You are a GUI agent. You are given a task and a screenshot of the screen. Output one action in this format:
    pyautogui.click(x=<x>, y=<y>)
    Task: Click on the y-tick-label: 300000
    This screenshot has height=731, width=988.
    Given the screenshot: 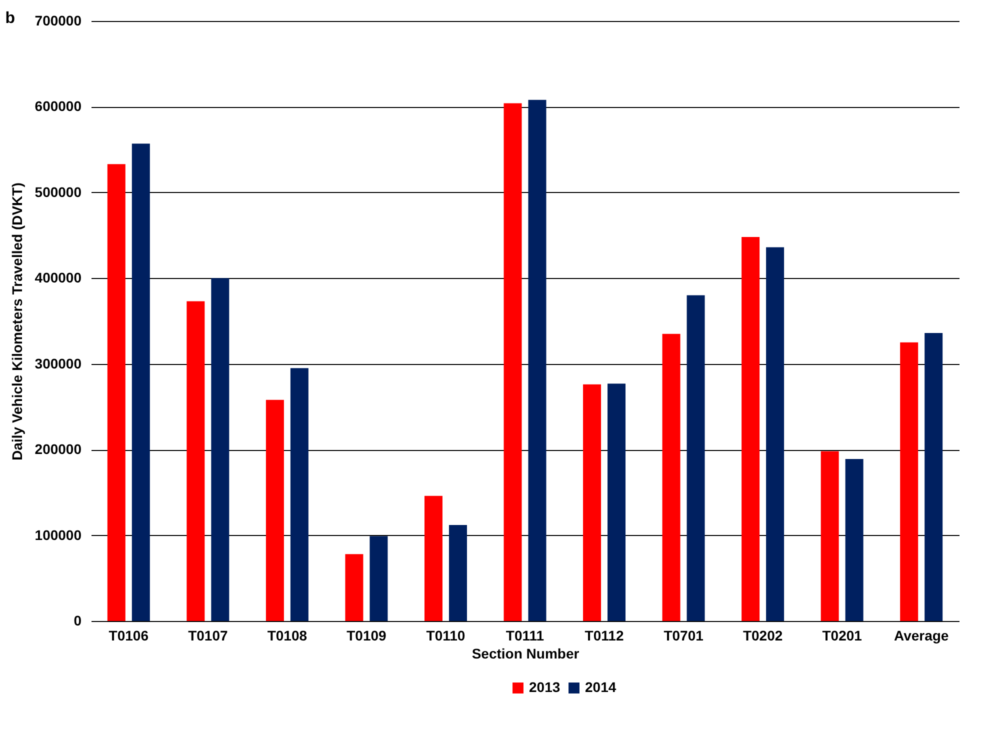 What is the action you would take?
    pyautogui.click(x=58, y=363)
    